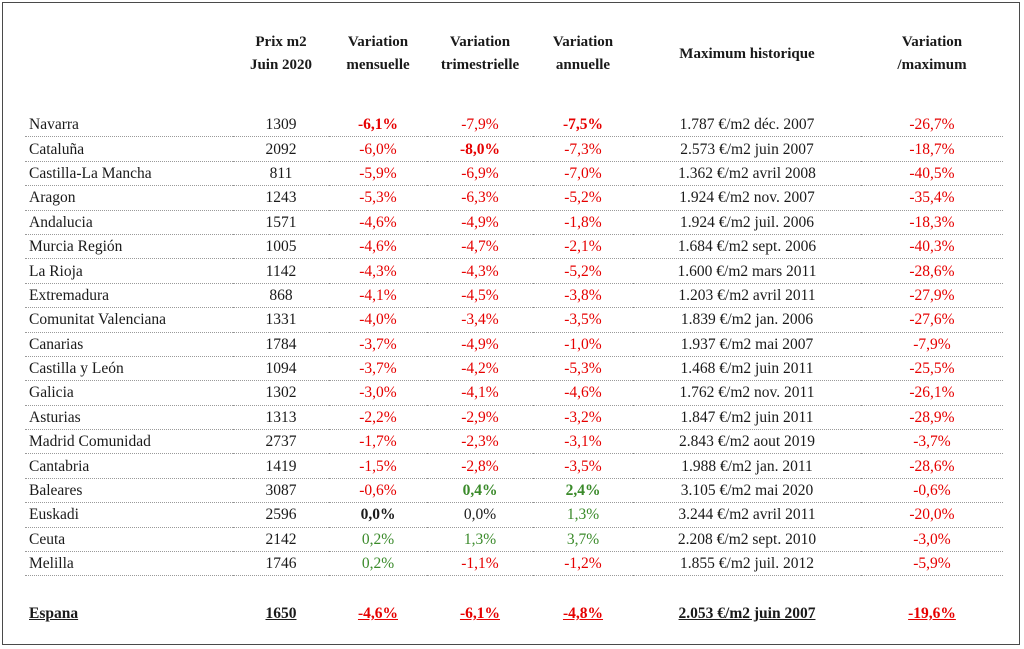 Image resolution: width=1024 pixels, height=649 pixels. Describe the element at coordinates (480, 198) in the screenshot. I see `cell-quarterly: -6,3%` at that location.